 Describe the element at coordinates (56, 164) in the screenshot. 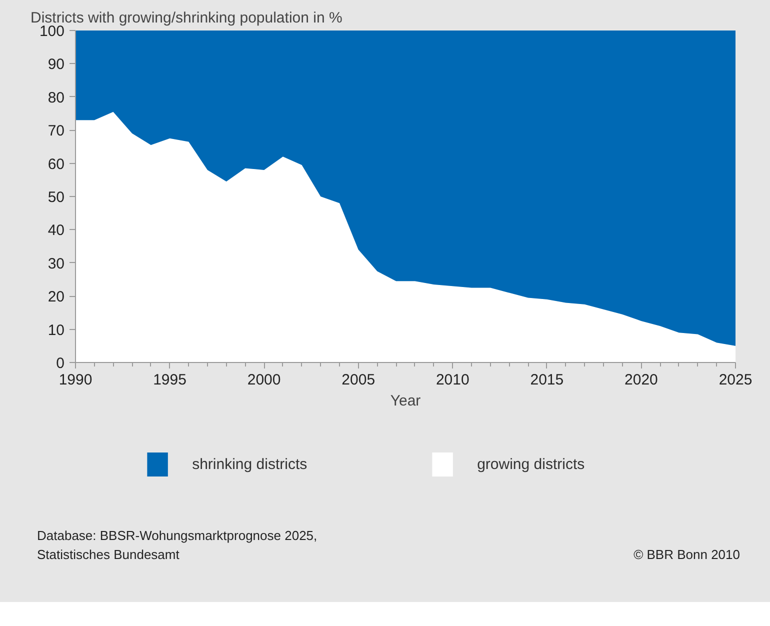

I see `y-tick-label: 60` at that location.